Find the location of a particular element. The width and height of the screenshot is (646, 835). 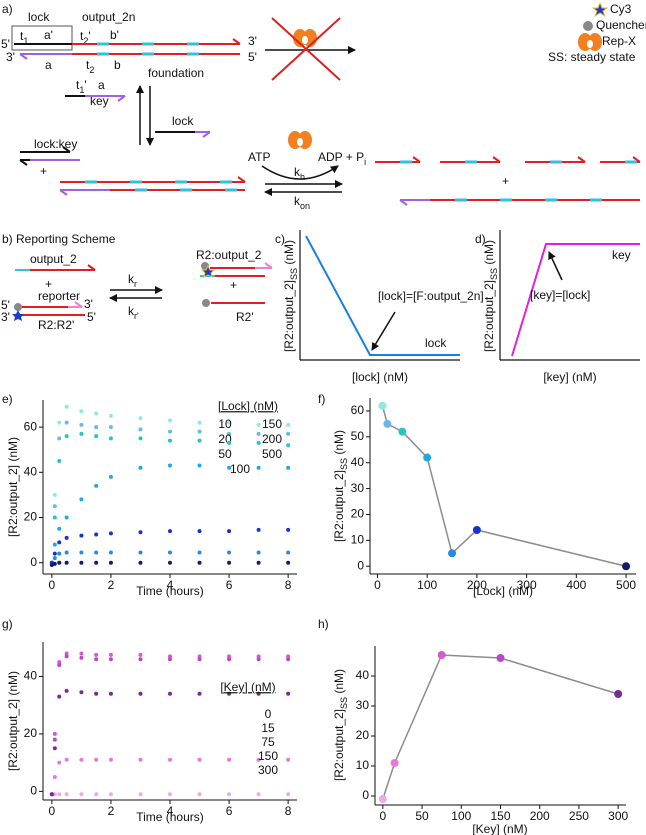

label: d) is located at coordinates (480, 239).